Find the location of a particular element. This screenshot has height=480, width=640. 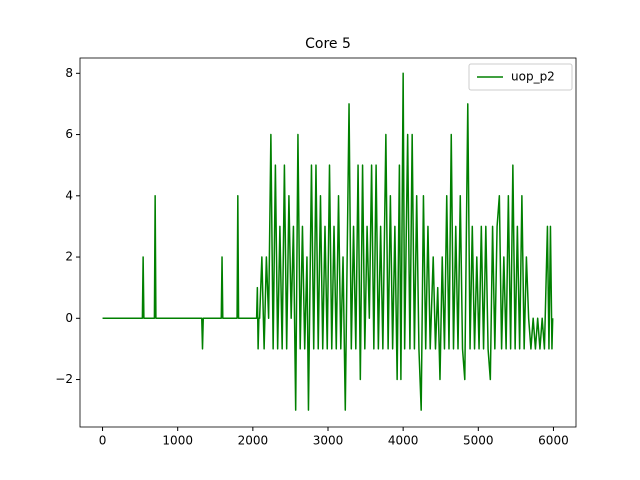

x-tick-label: 0 is located at coordinates (103, 441).